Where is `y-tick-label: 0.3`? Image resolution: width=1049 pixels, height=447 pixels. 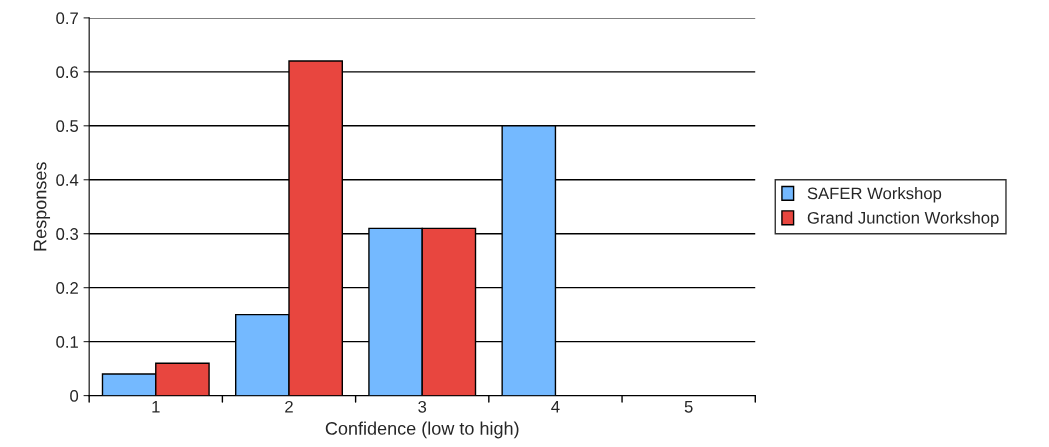 y-tick-label: 0.3 is located at coordinates (67, 234).